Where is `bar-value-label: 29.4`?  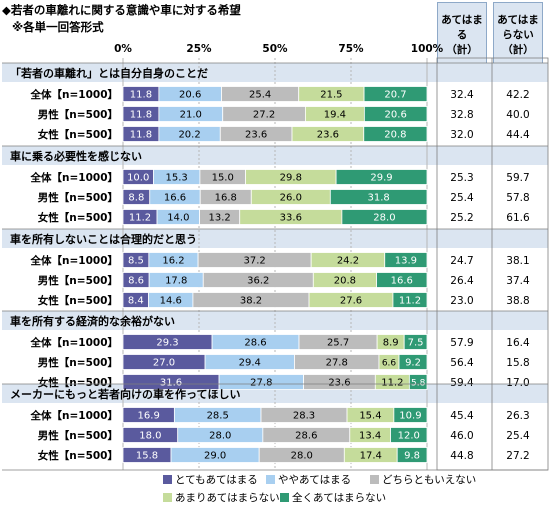
bar-value-label: 29.4 is located at coordinates (250, 363).